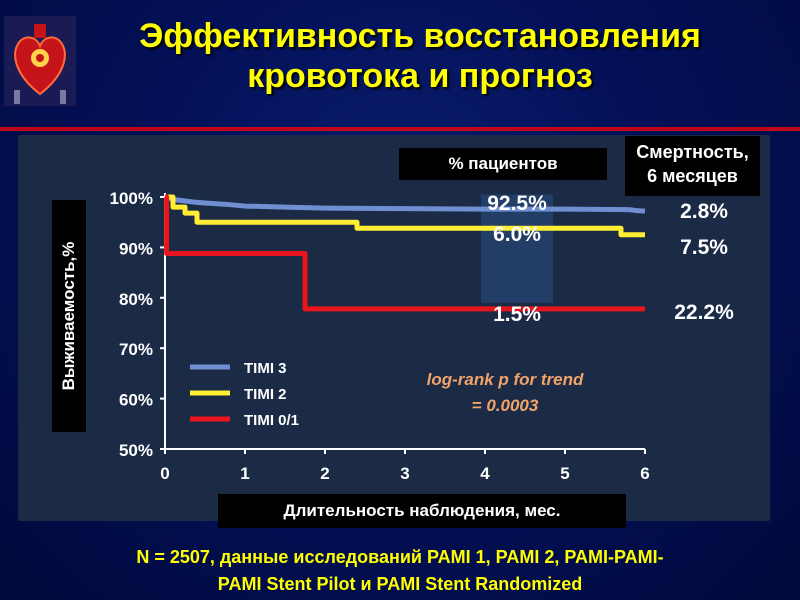  I want to click on percent-label: 6.0%, so click(517, 234).